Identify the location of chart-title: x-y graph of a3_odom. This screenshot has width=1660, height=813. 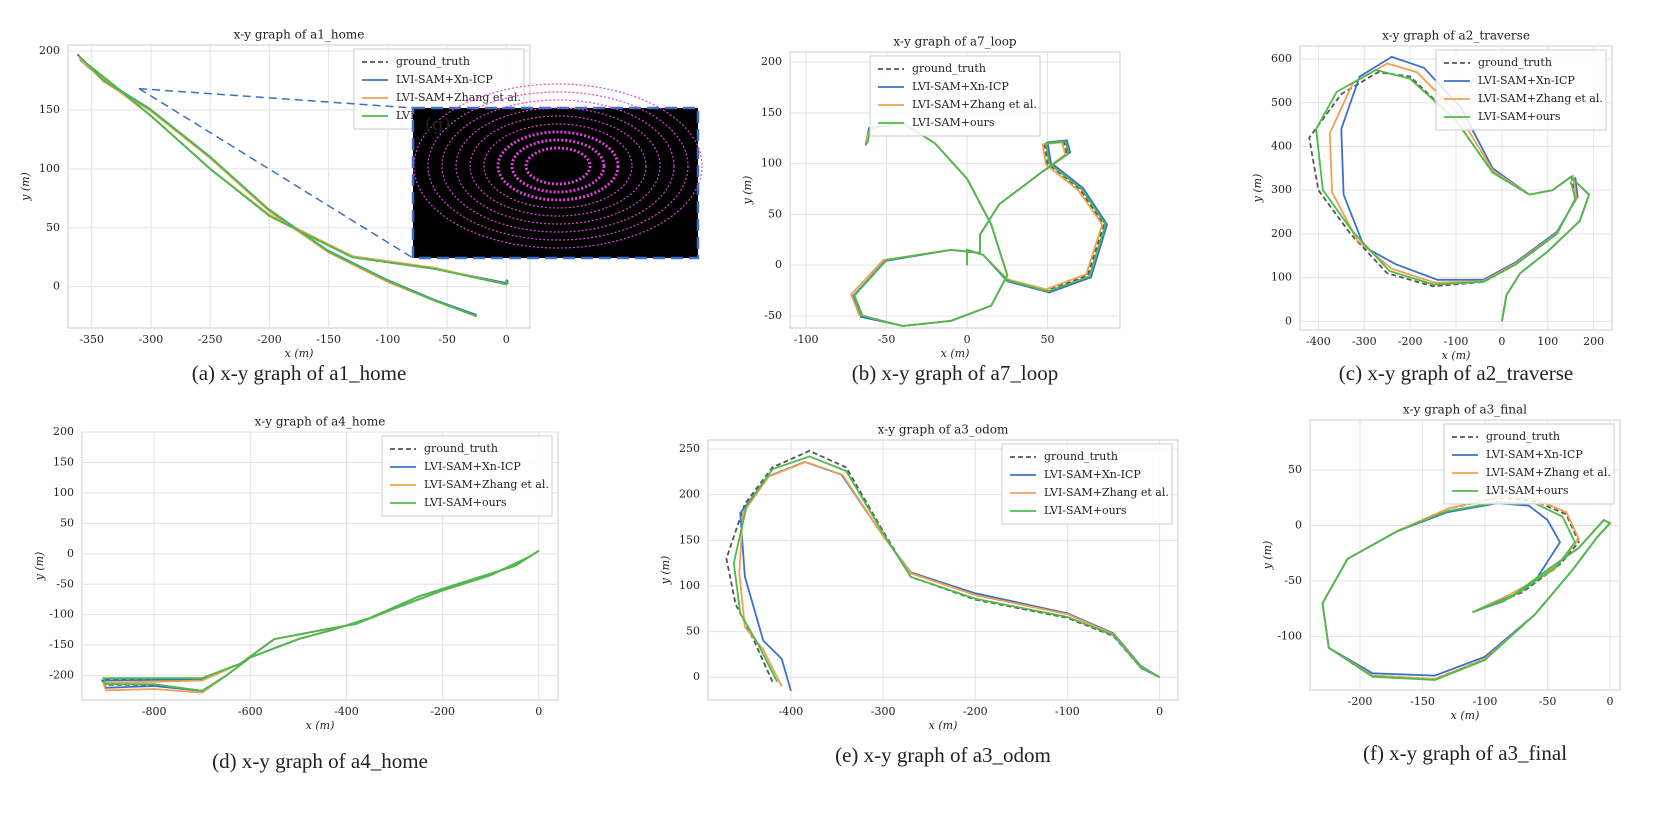
(943, 430).